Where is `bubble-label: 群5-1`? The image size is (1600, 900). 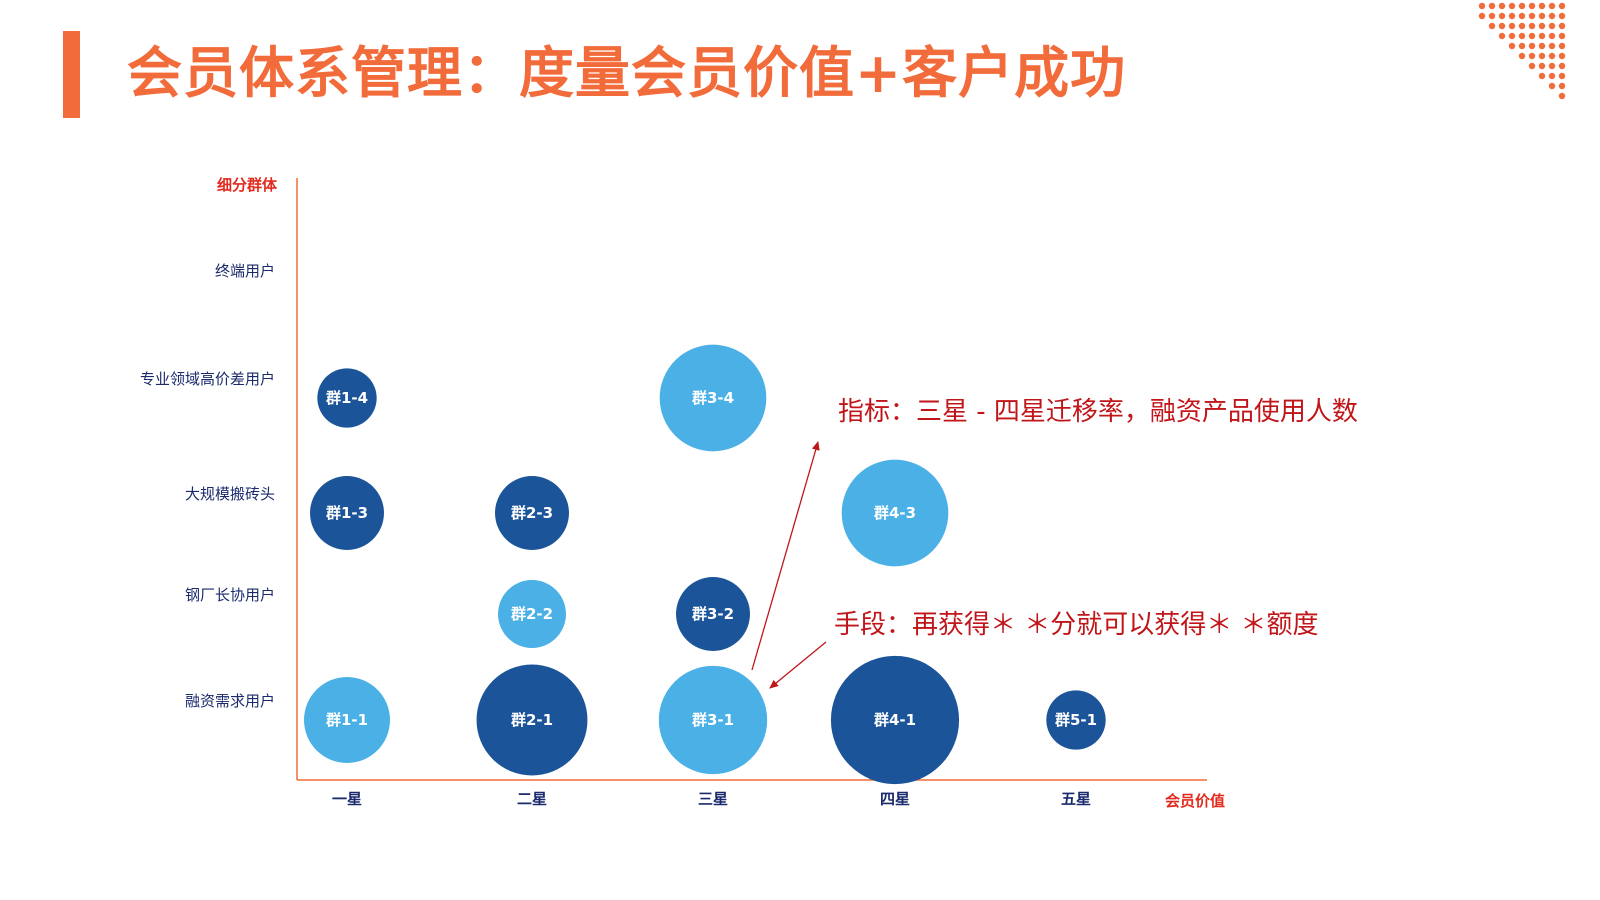 bubble-label: 群5-1 is located at coordinates (1076, 720).